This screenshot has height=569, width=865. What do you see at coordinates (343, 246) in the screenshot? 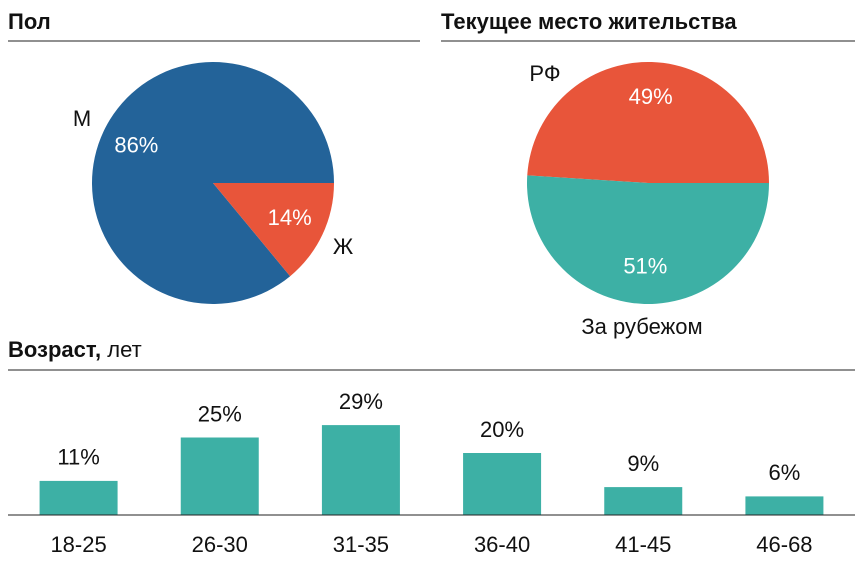
I see `category-label: Ж` at bounding box center [343, 246].